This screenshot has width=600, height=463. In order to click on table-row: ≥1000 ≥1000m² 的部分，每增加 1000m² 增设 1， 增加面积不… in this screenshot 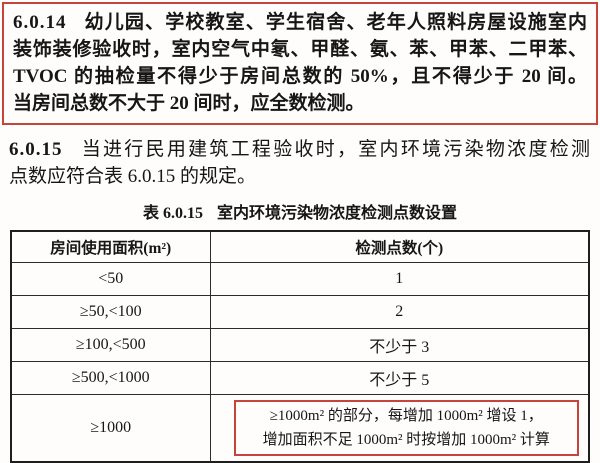, I will do `click(300, 427)`.